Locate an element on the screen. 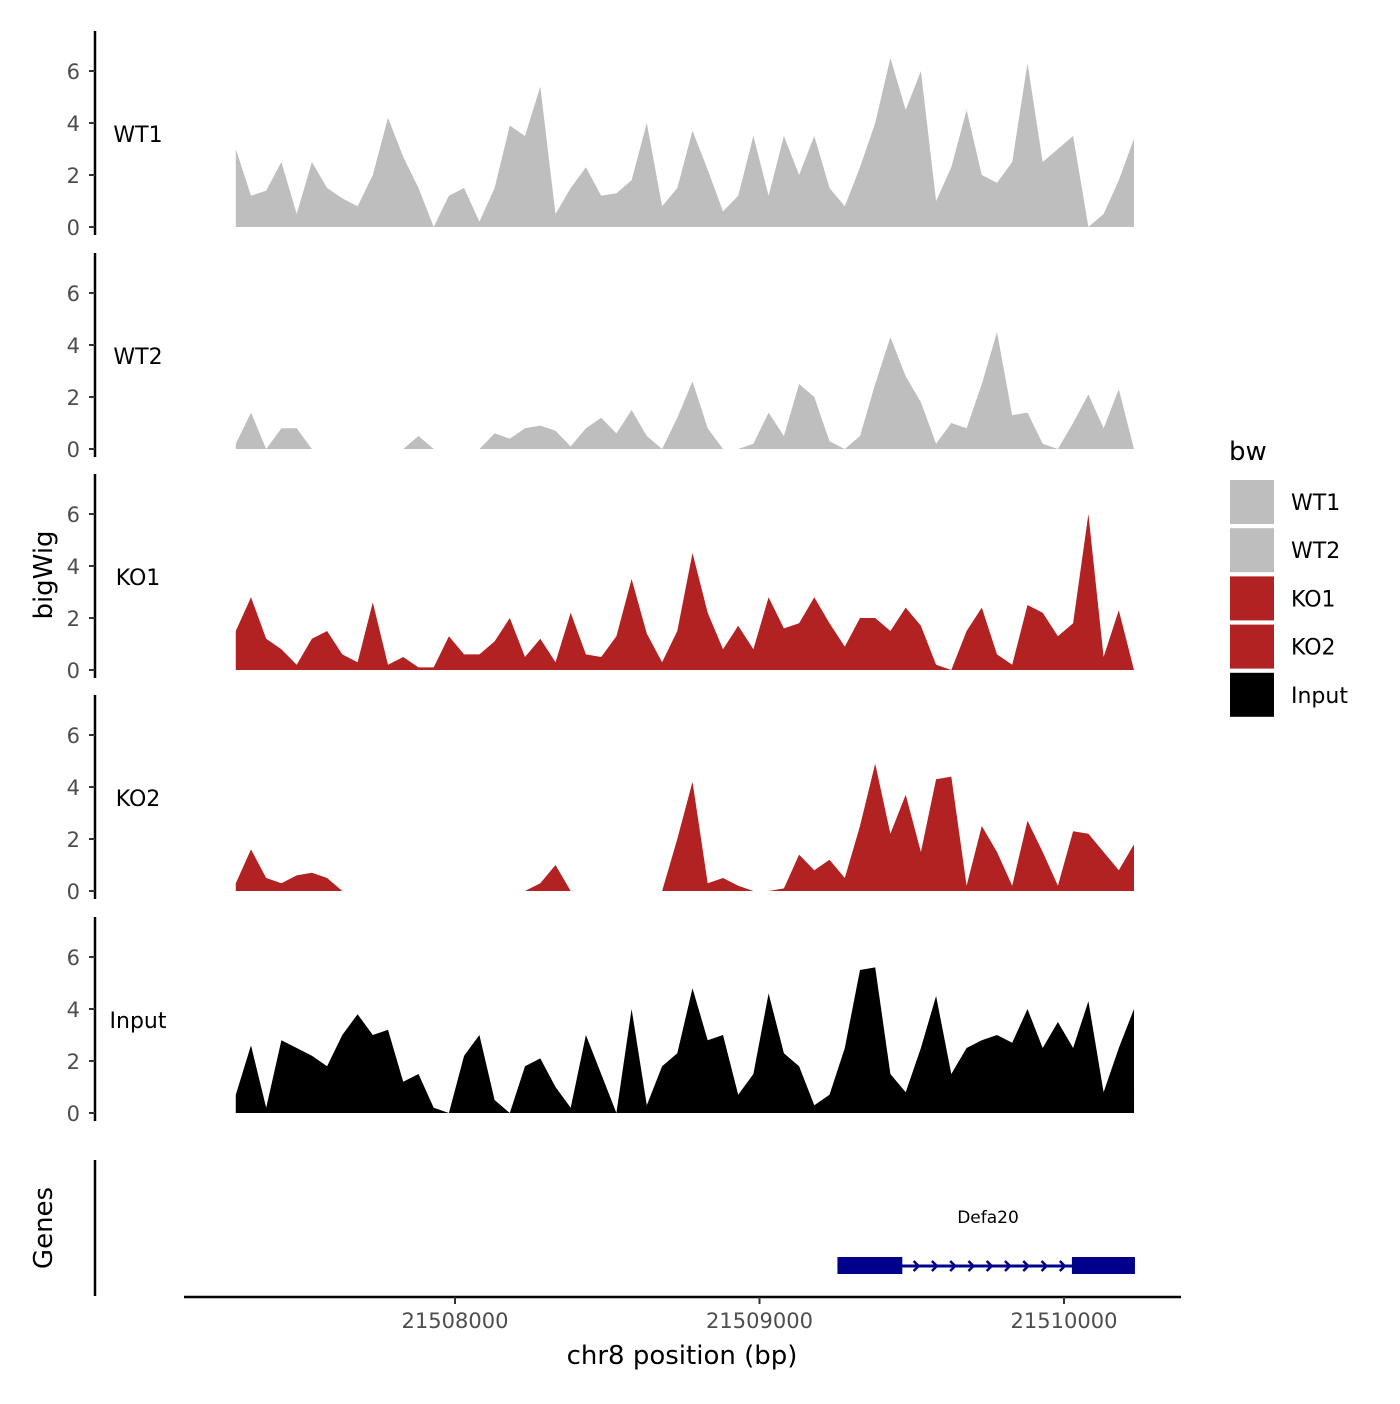 Image resolution: width=1400 pixels, height=1404 pixels. coverage-area-wt1 is located at coordinates (685, 142).